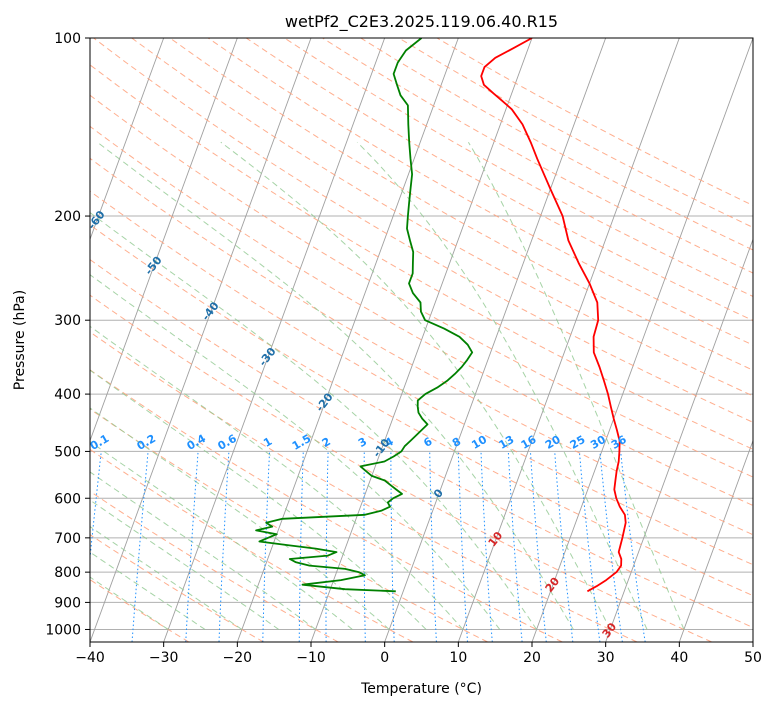  I want to click on x-tick-label: −30, so click(164, 658).